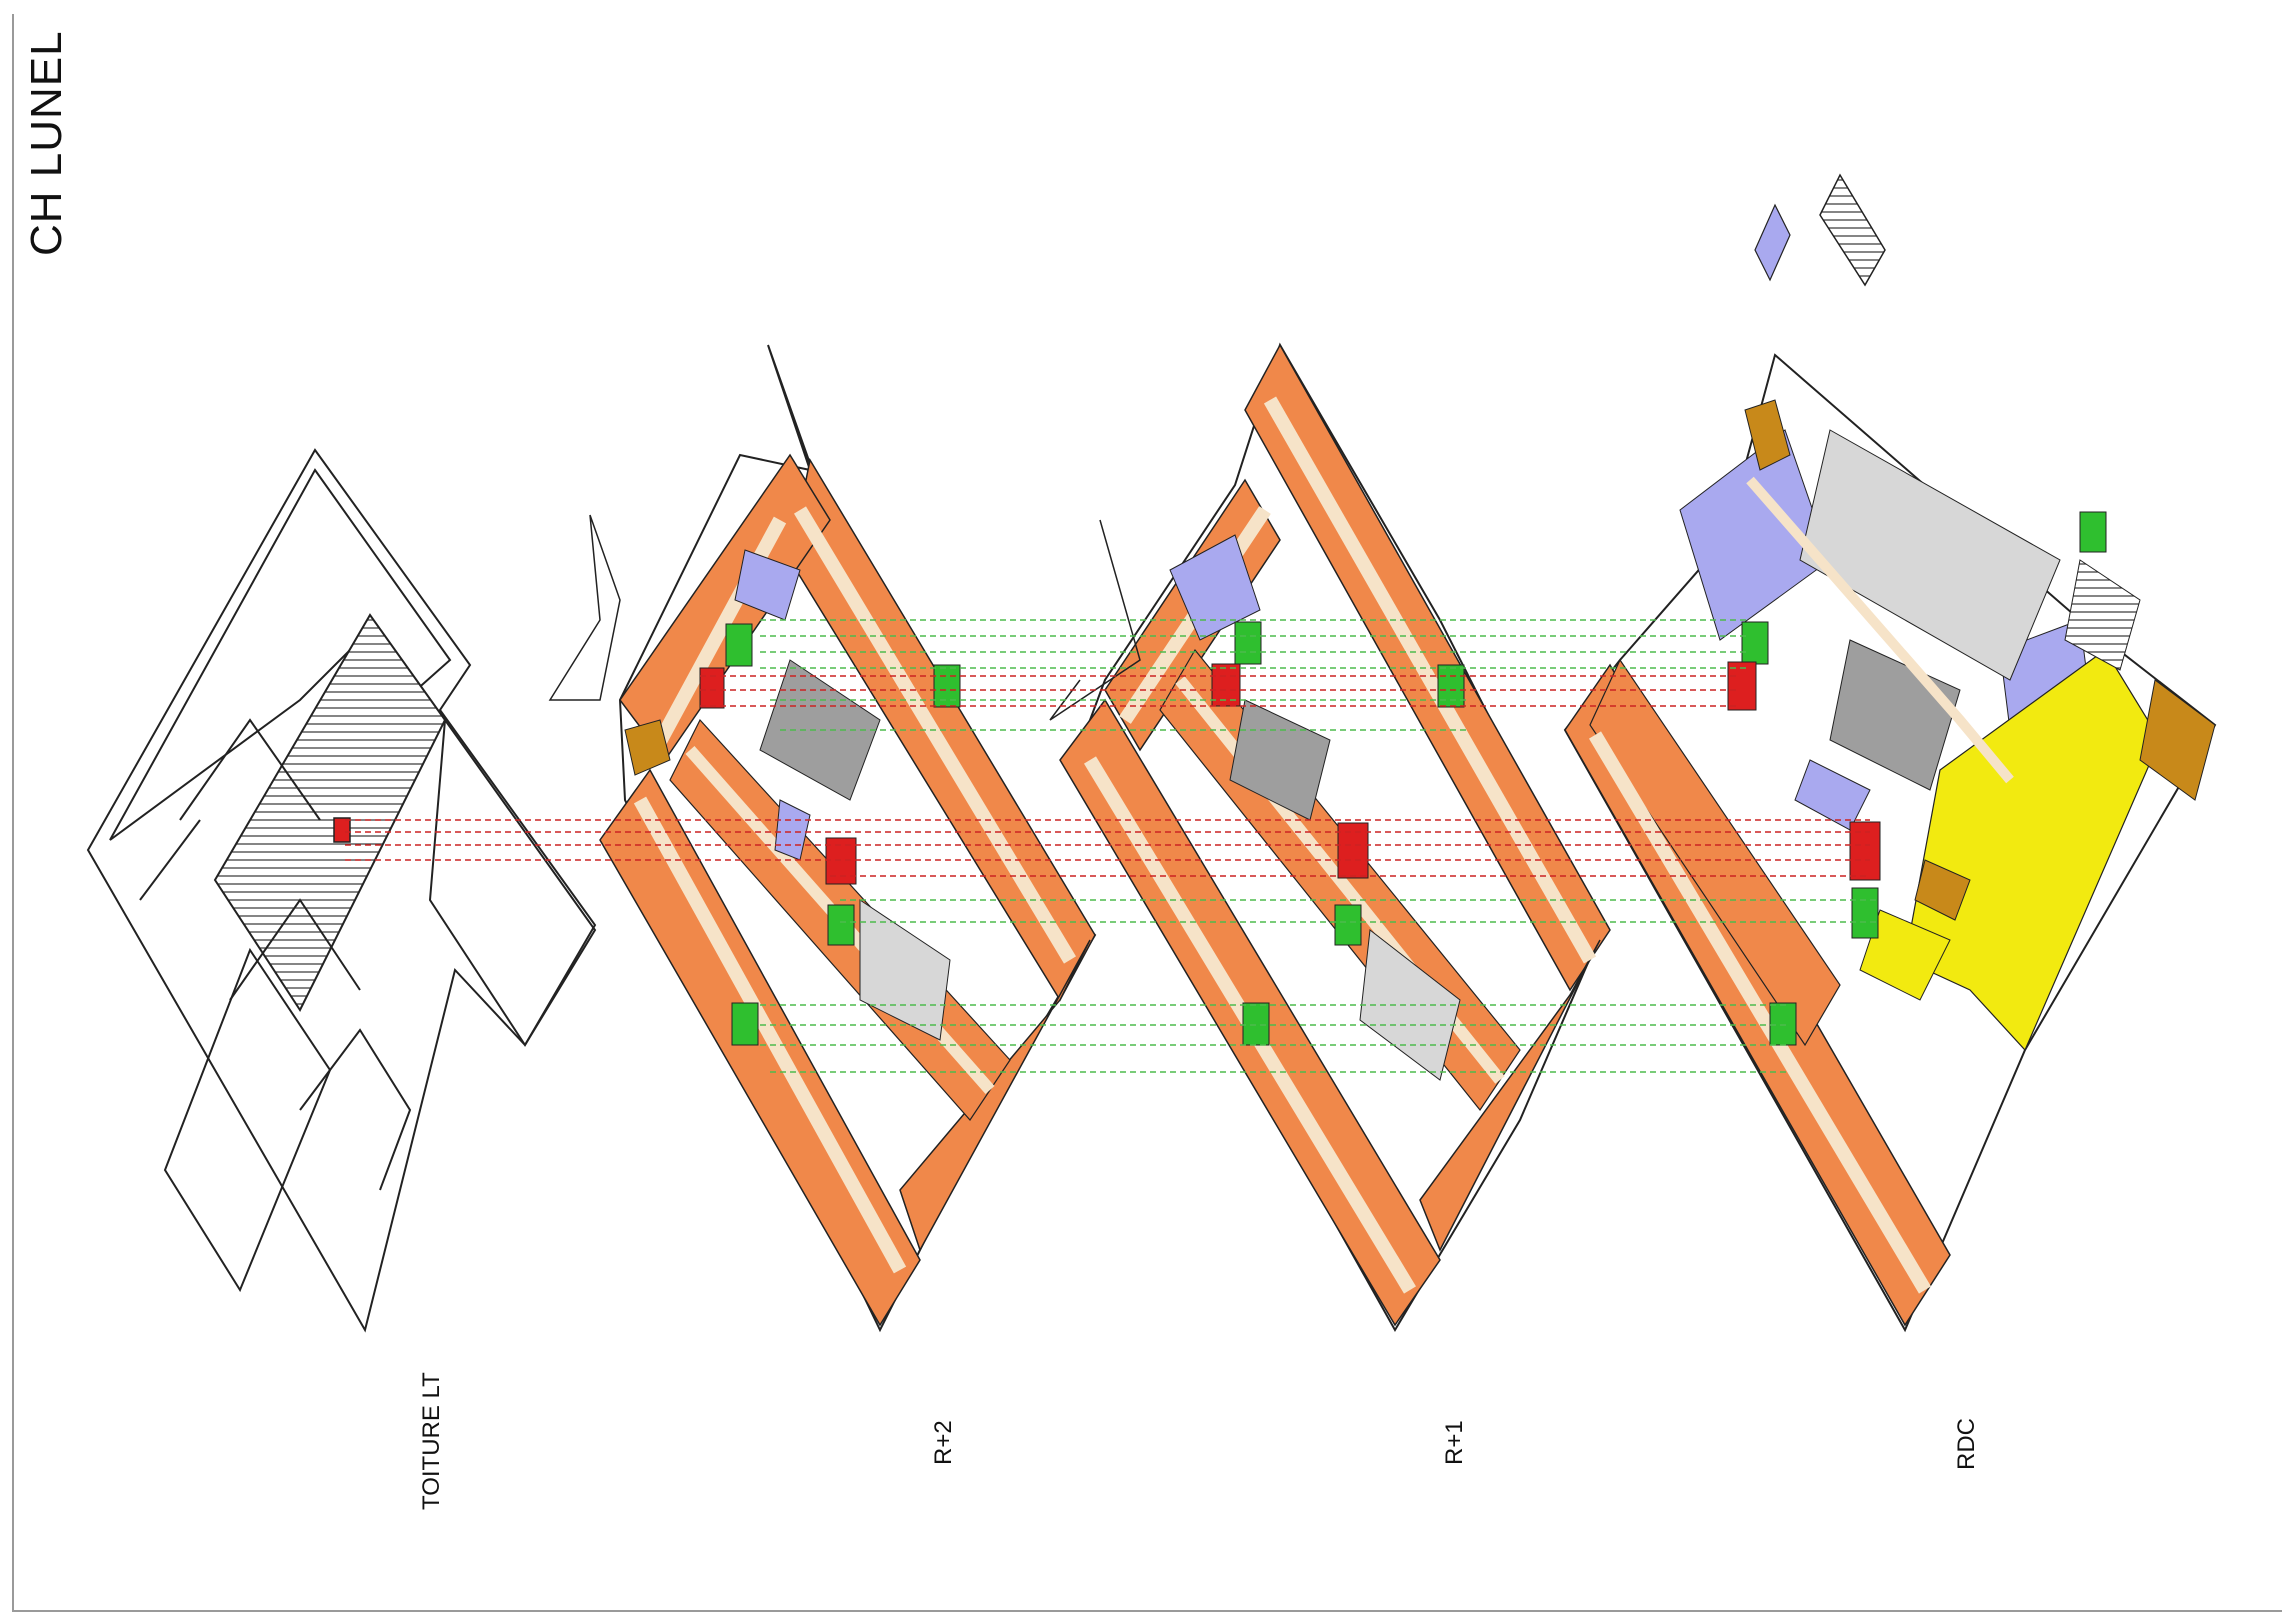  What do you see at coordinates (247, 1120) in the screenshot?
I see `roof-block-south` at bounding box center [247, 1120].